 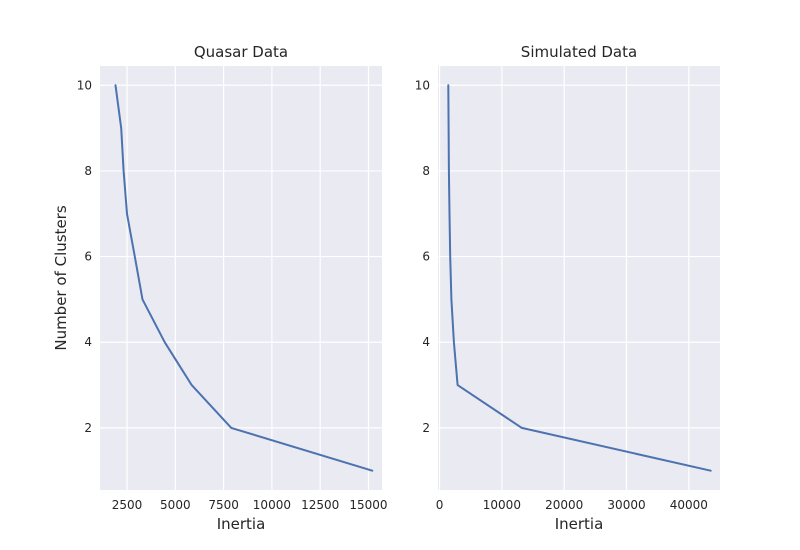 I want to click on simulated-x-tick-label: 10000, so click(x=502, y=505).